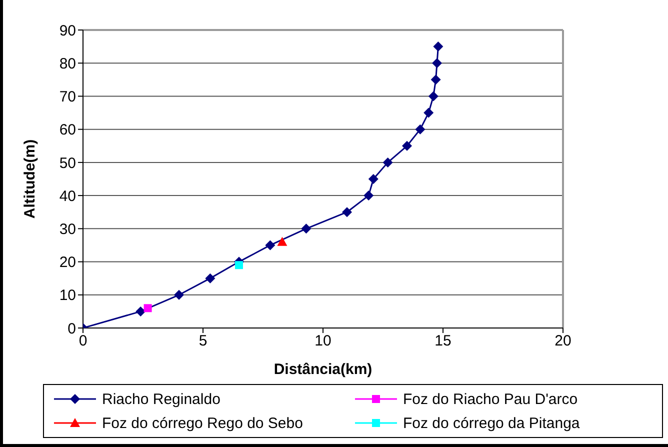 This screenshot has width=668, height=447. What do you see at coordinates (67, 97) in the screenshot?
I see `y-tick-label: 70` at bounding box center [67, 97].